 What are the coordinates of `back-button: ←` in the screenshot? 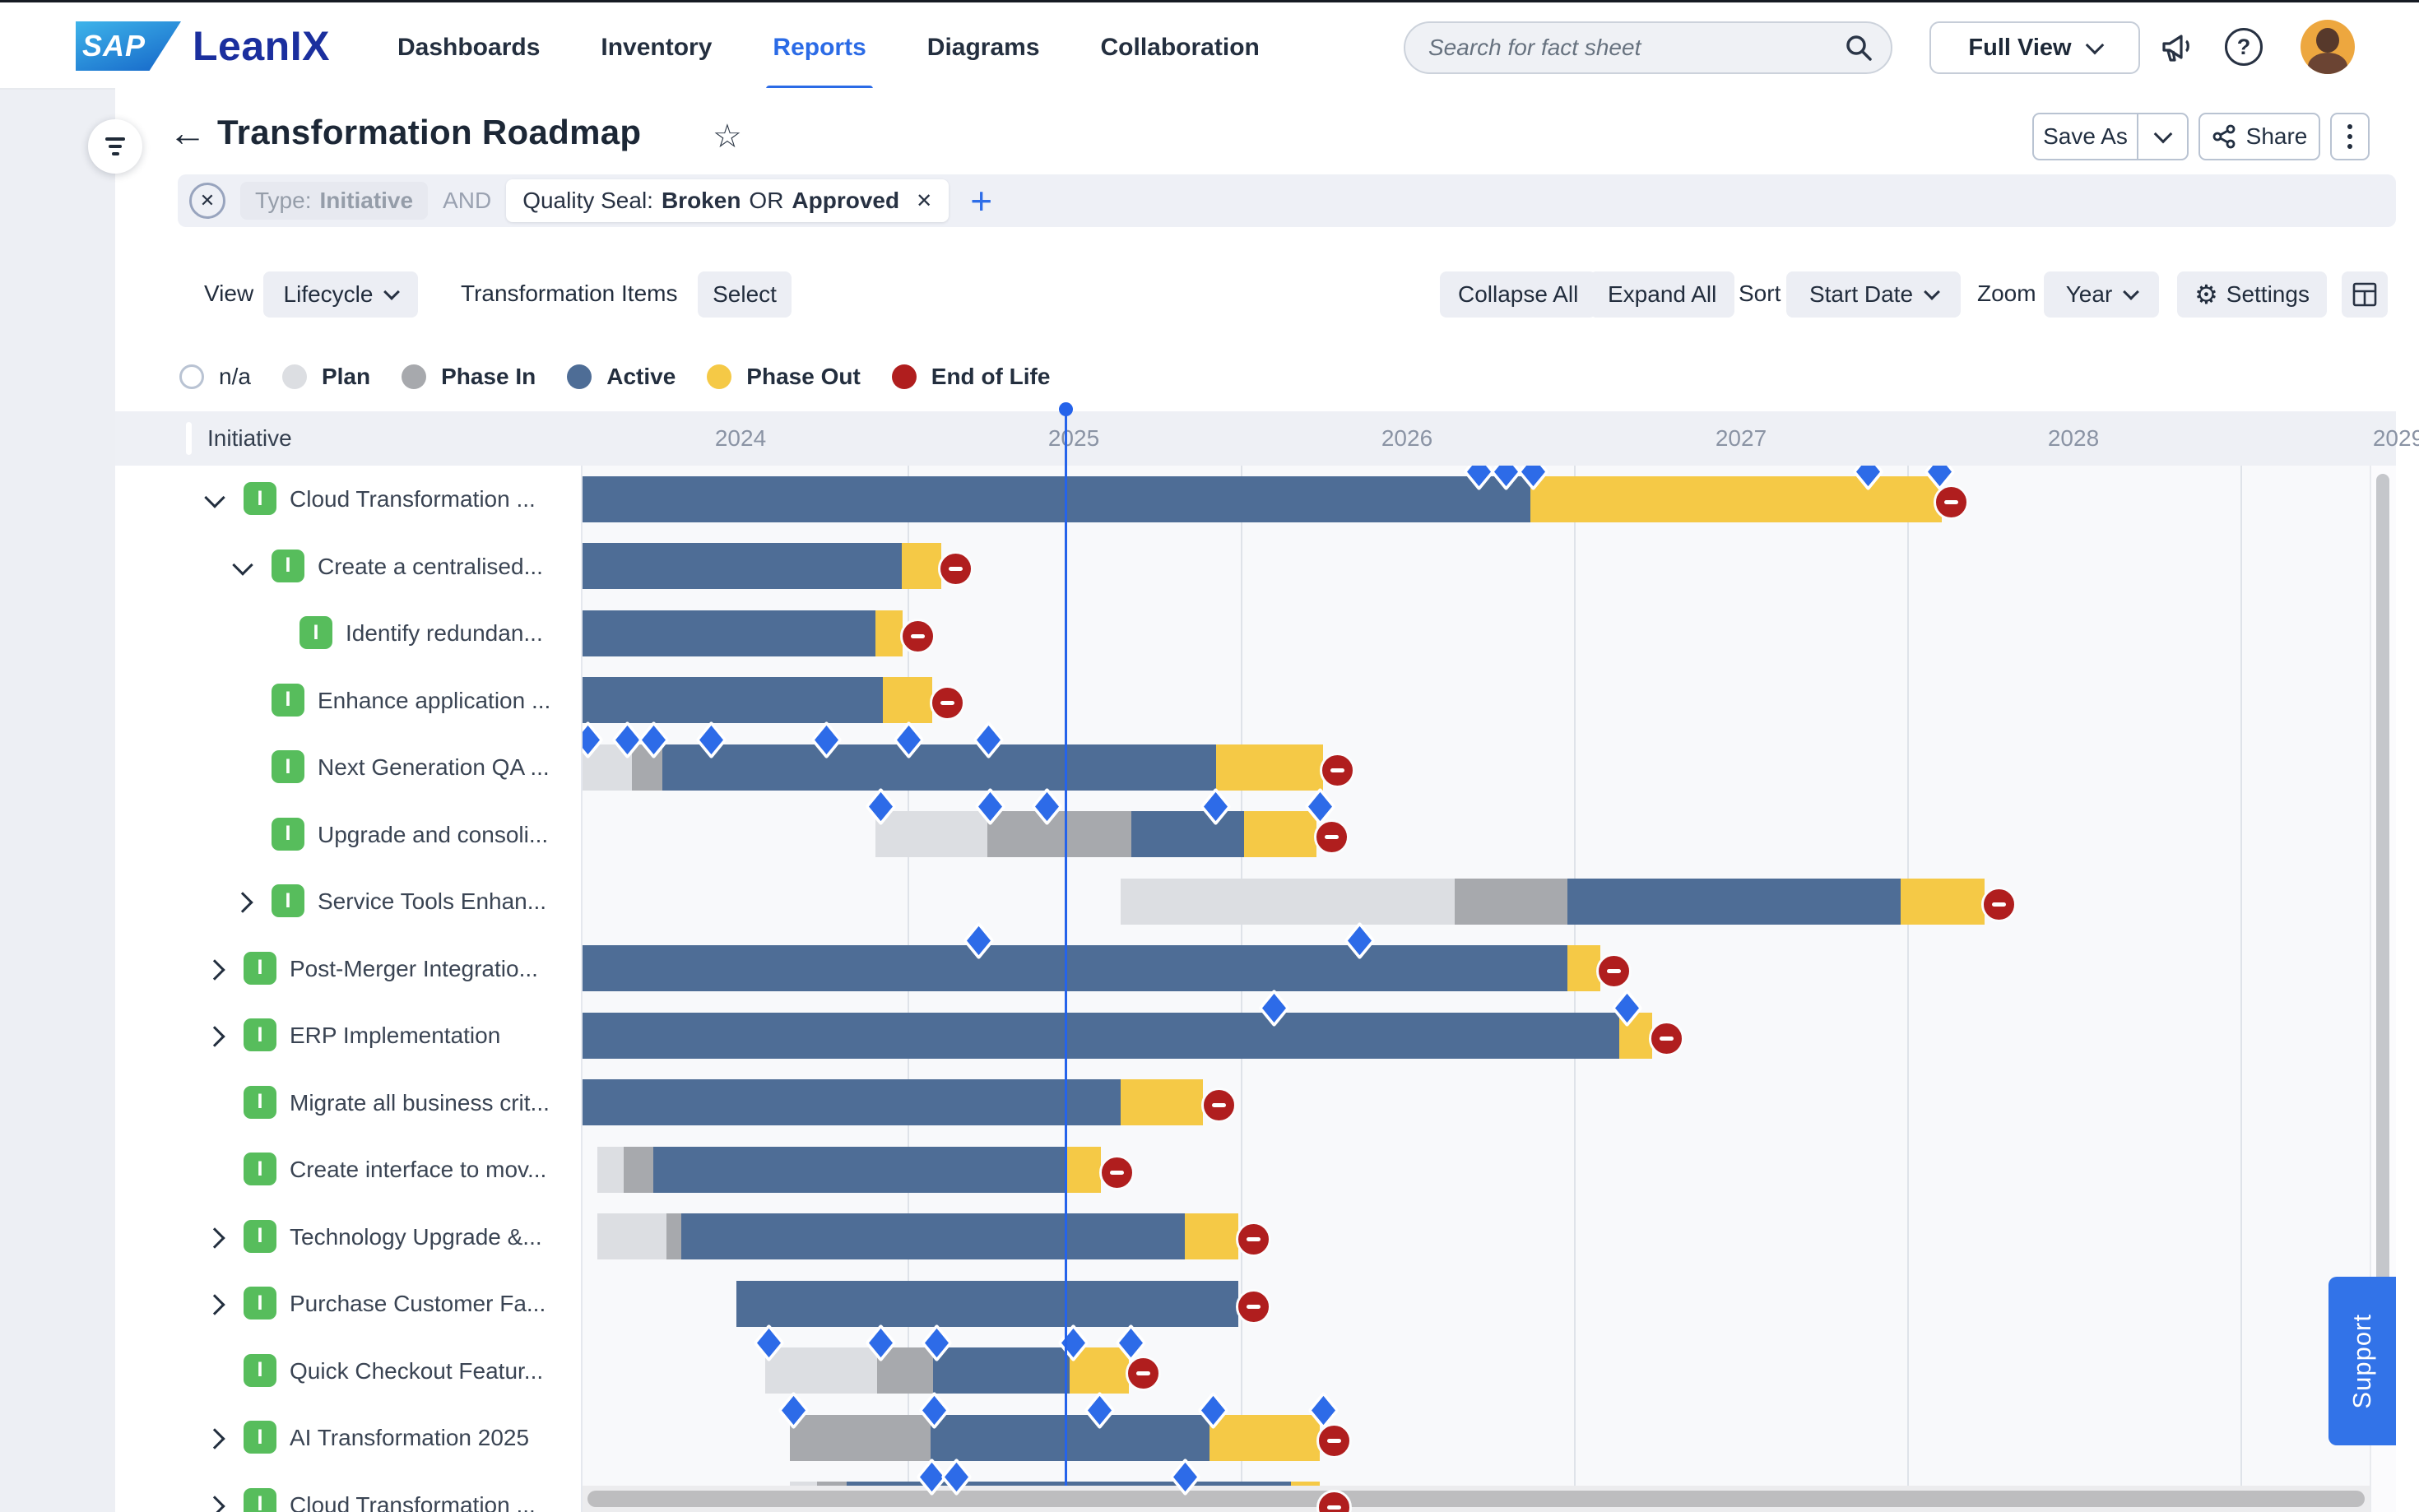 It's located at (188, 132).